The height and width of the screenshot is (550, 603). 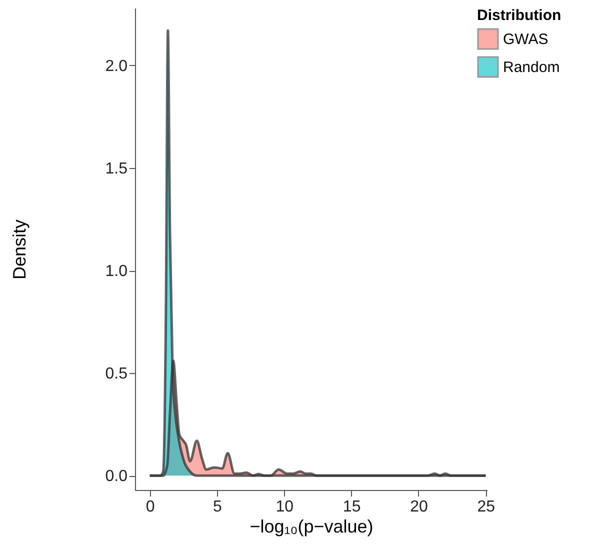 What do you see at coordinates (531, 67) in the screenshot?
I see `legend-label: Random` at bounding box center [531, 67].